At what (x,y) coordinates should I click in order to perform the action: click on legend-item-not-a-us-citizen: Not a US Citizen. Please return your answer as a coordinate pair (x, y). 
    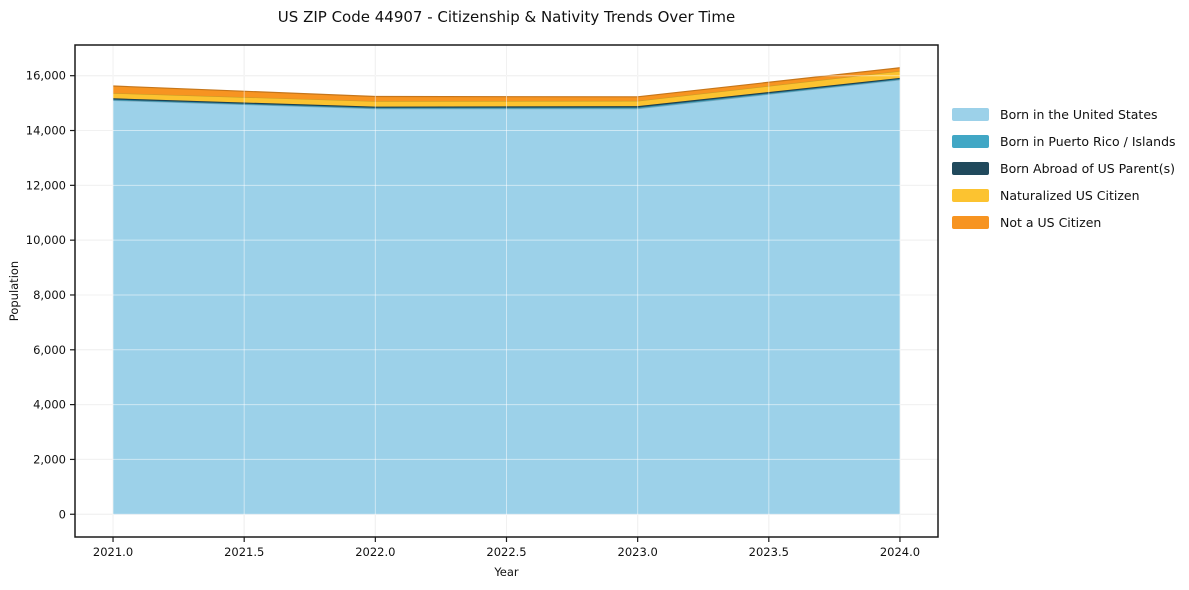
    Looking at the image, I should click on (1064, 222).